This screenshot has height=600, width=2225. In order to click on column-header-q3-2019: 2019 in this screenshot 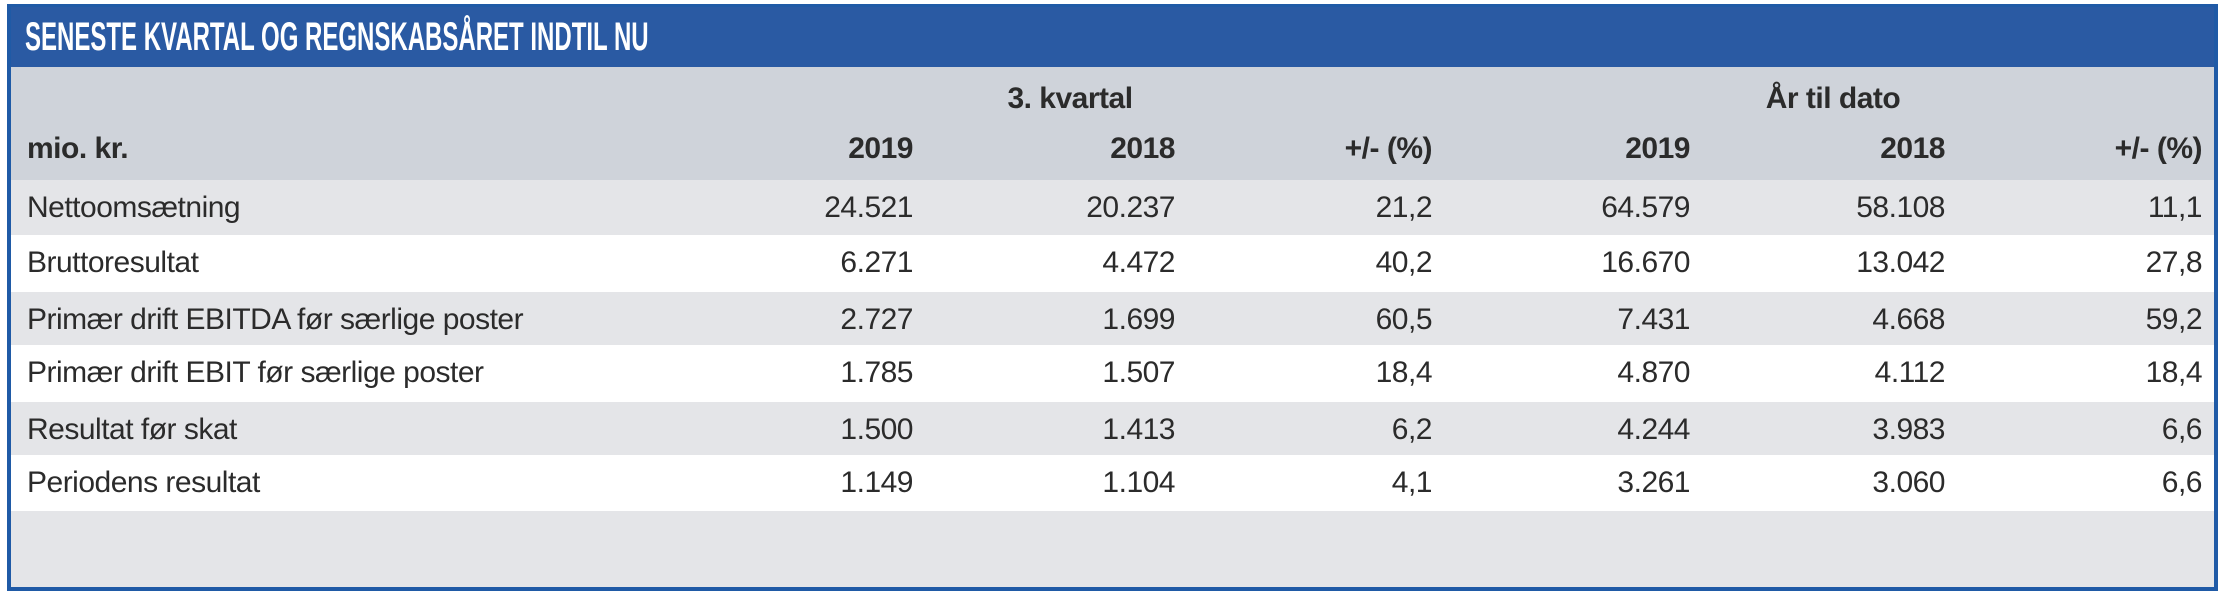, I will do `click(880, 148)`.